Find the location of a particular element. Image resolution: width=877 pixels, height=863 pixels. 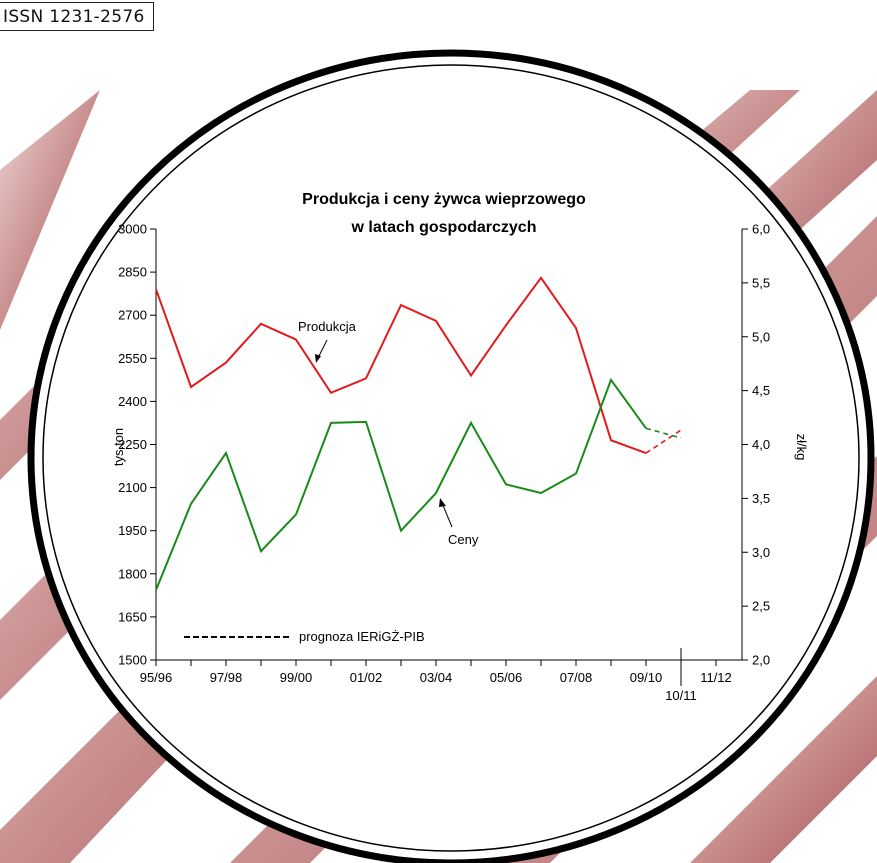

x-tick-label: 07/08 is located at coordinates (576, 677).